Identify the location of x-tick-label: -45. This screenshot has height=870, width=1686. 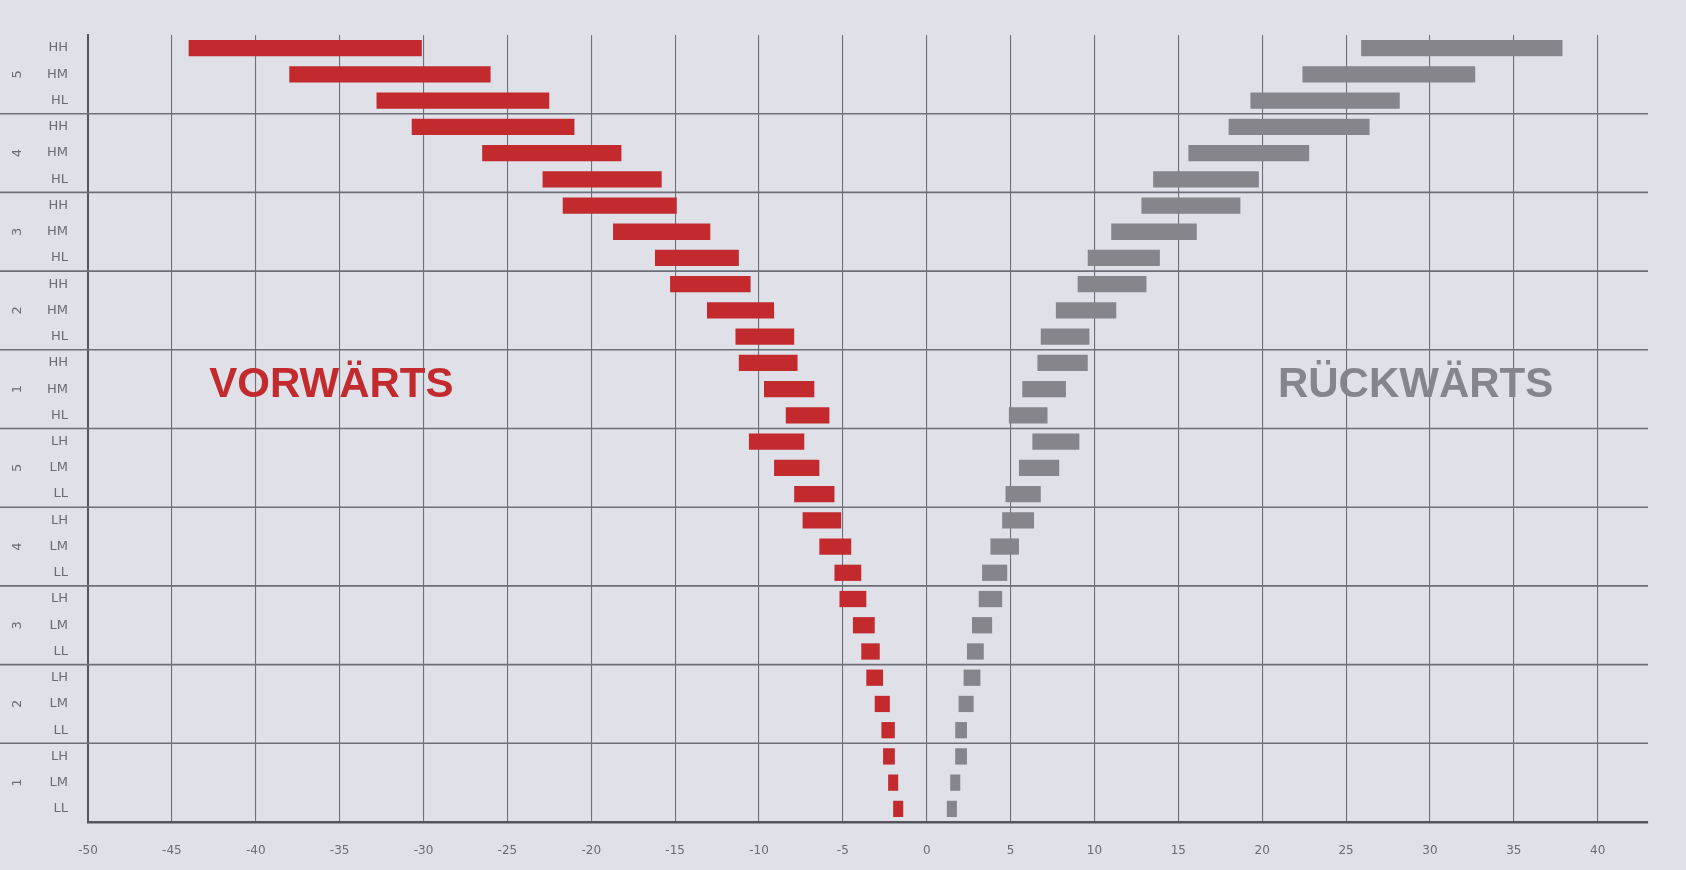
(172, 850).